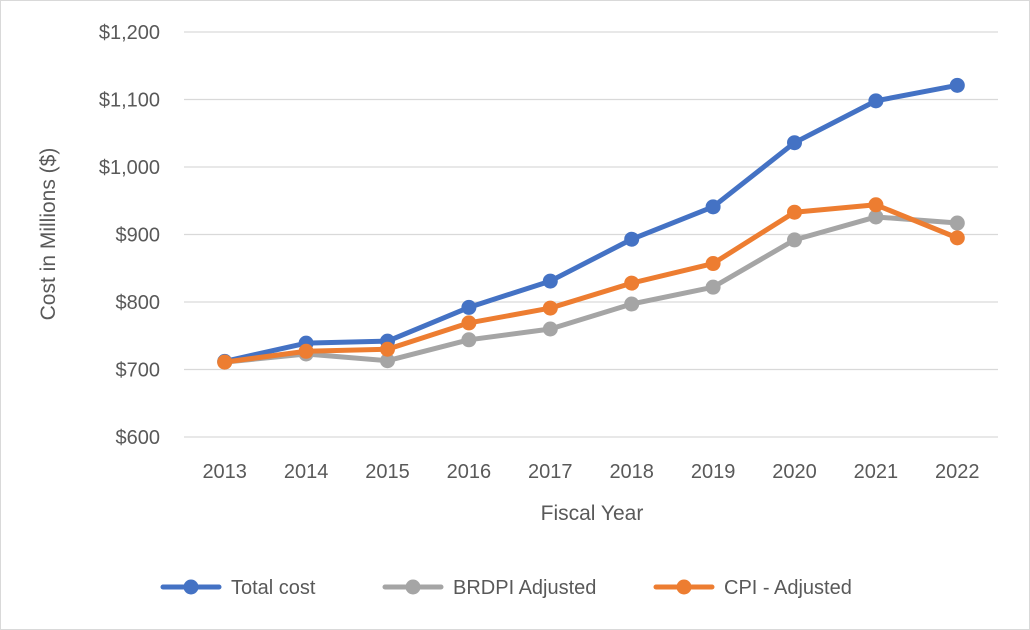 The width and height of the screenshot is (1030, 630). I want to click on y-tick-label: $700, so click(138, 371).